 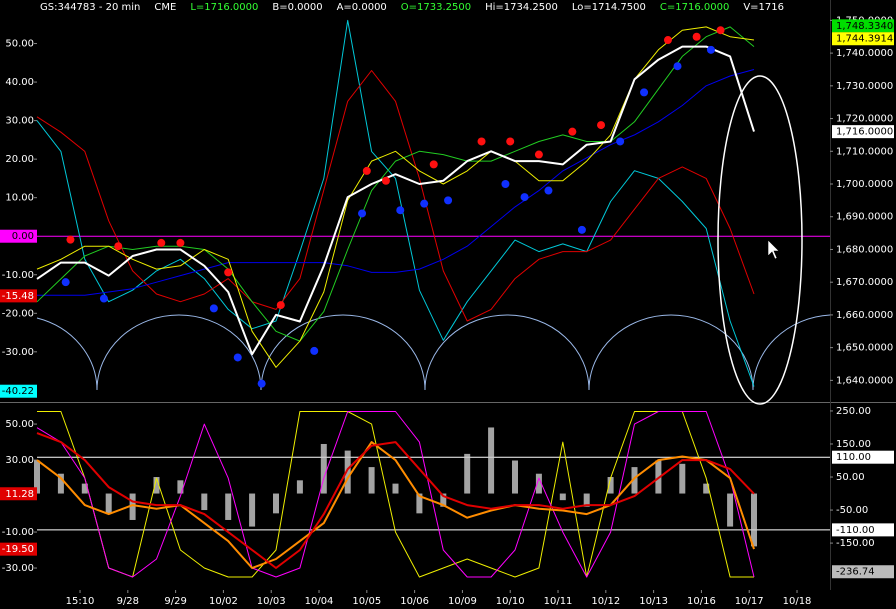 What do you see at coordinates (297, 7) in the screenshot?
I see `header-field: B=0.0000` at bounding box center [297, 7].